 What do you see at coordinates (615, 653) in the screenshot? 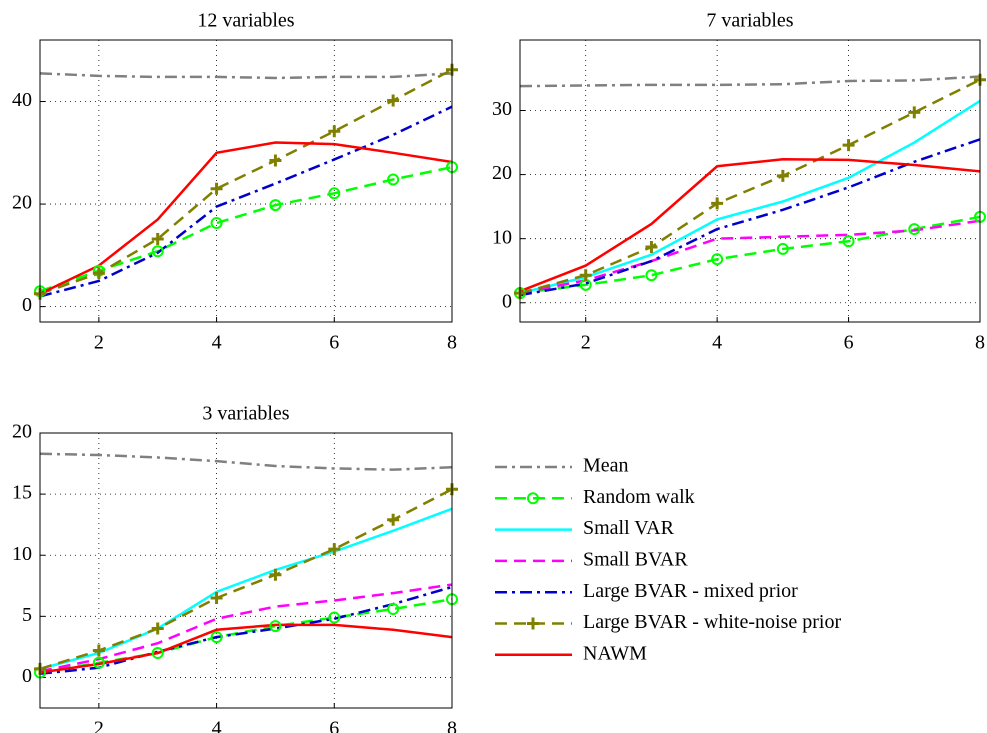
I see `legend-label: NAWM` at bounding box center [615, 653].